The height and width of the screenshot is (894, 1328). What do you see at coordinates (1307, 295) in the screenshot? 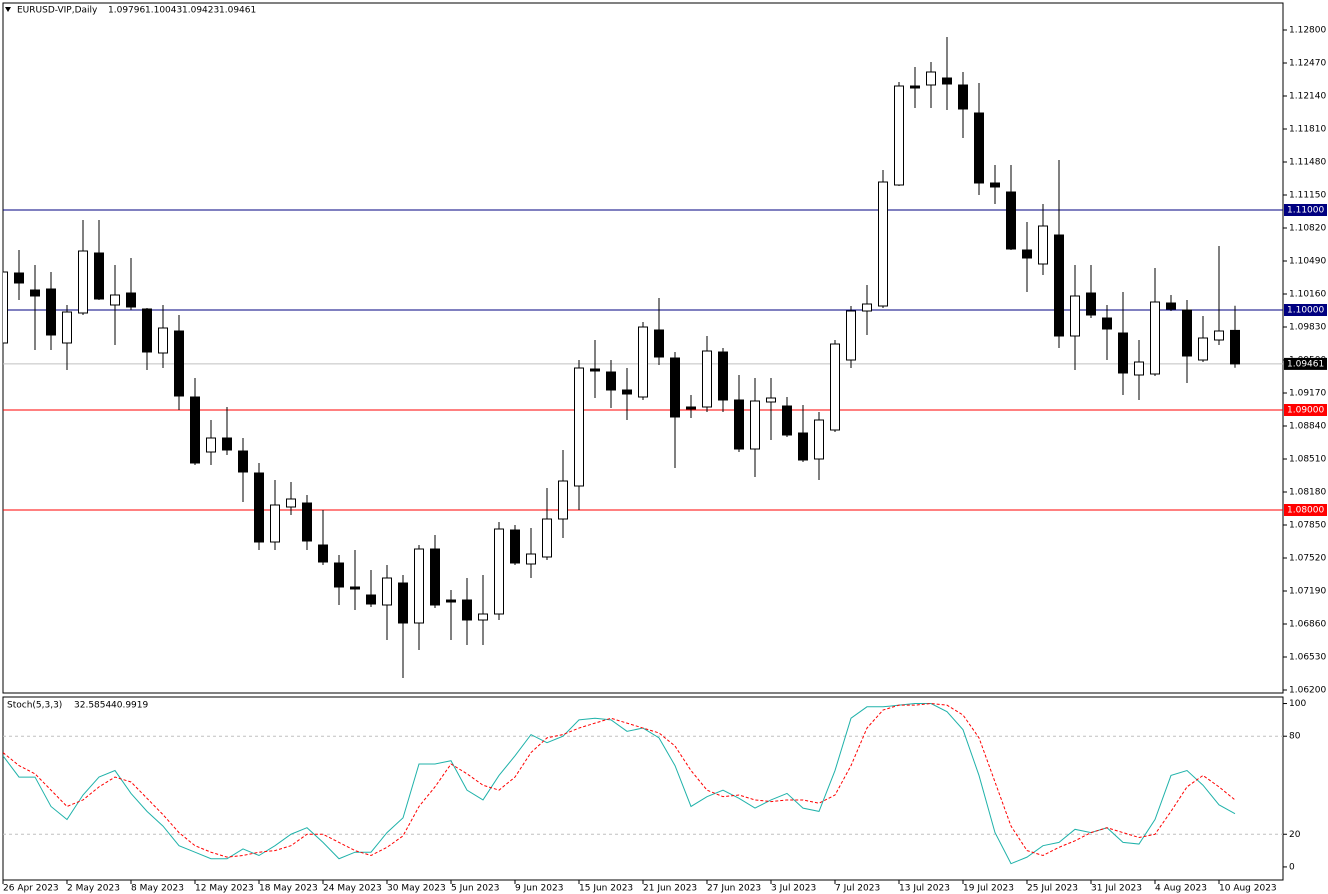
I see `y-tick-label: 1.10160` at bounding box center [1307, 295].